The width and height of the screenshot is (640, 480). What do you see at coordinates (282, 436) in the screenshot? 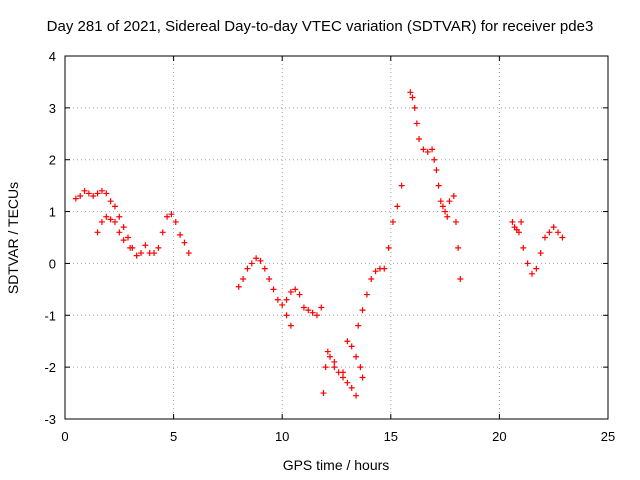
I see `x-tick-label: 10` at bounding box center [282, 436].